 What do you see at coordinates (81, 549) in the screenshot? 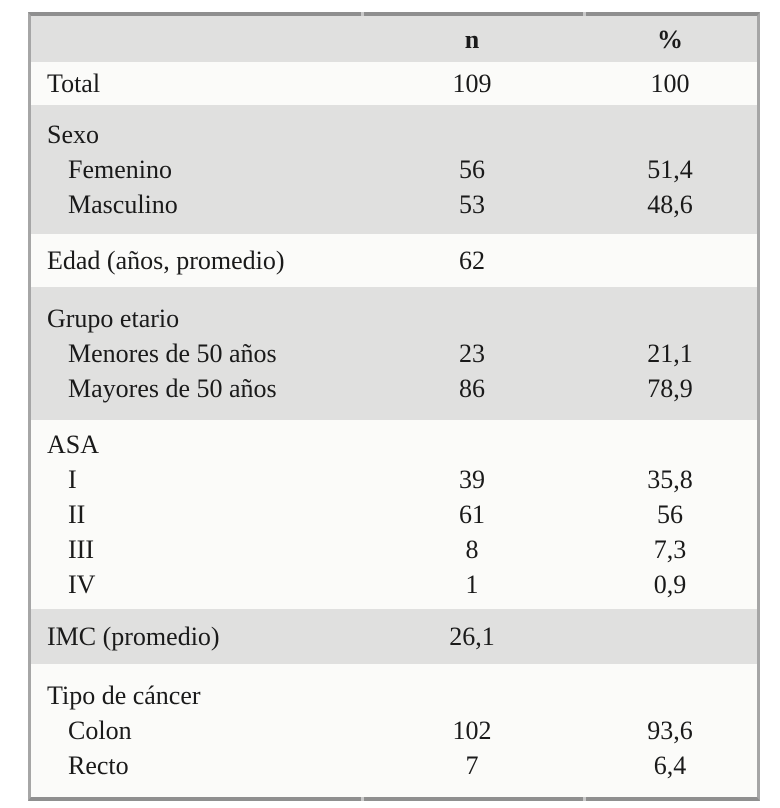
I see `row-label: III` at bounding box center [81, 549].